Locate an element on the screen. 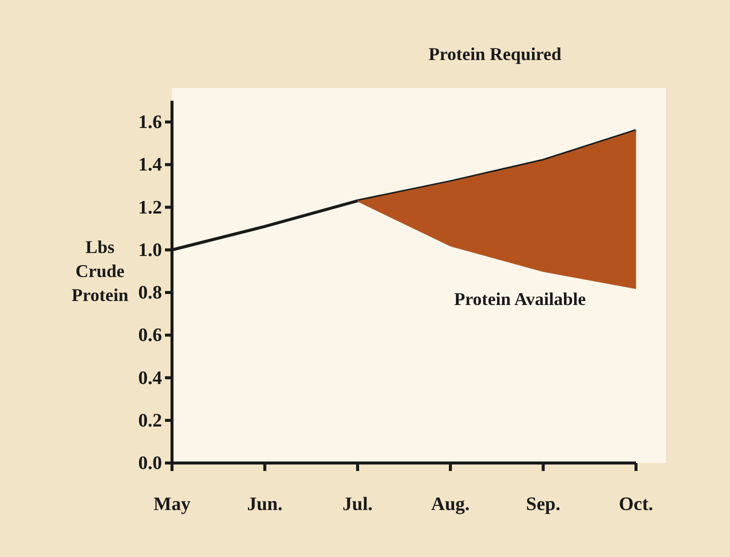 The width and height of the screenshot is (730, 557). y-axis-title: Lbs Crude Protein is located at coordinates (100, 271).